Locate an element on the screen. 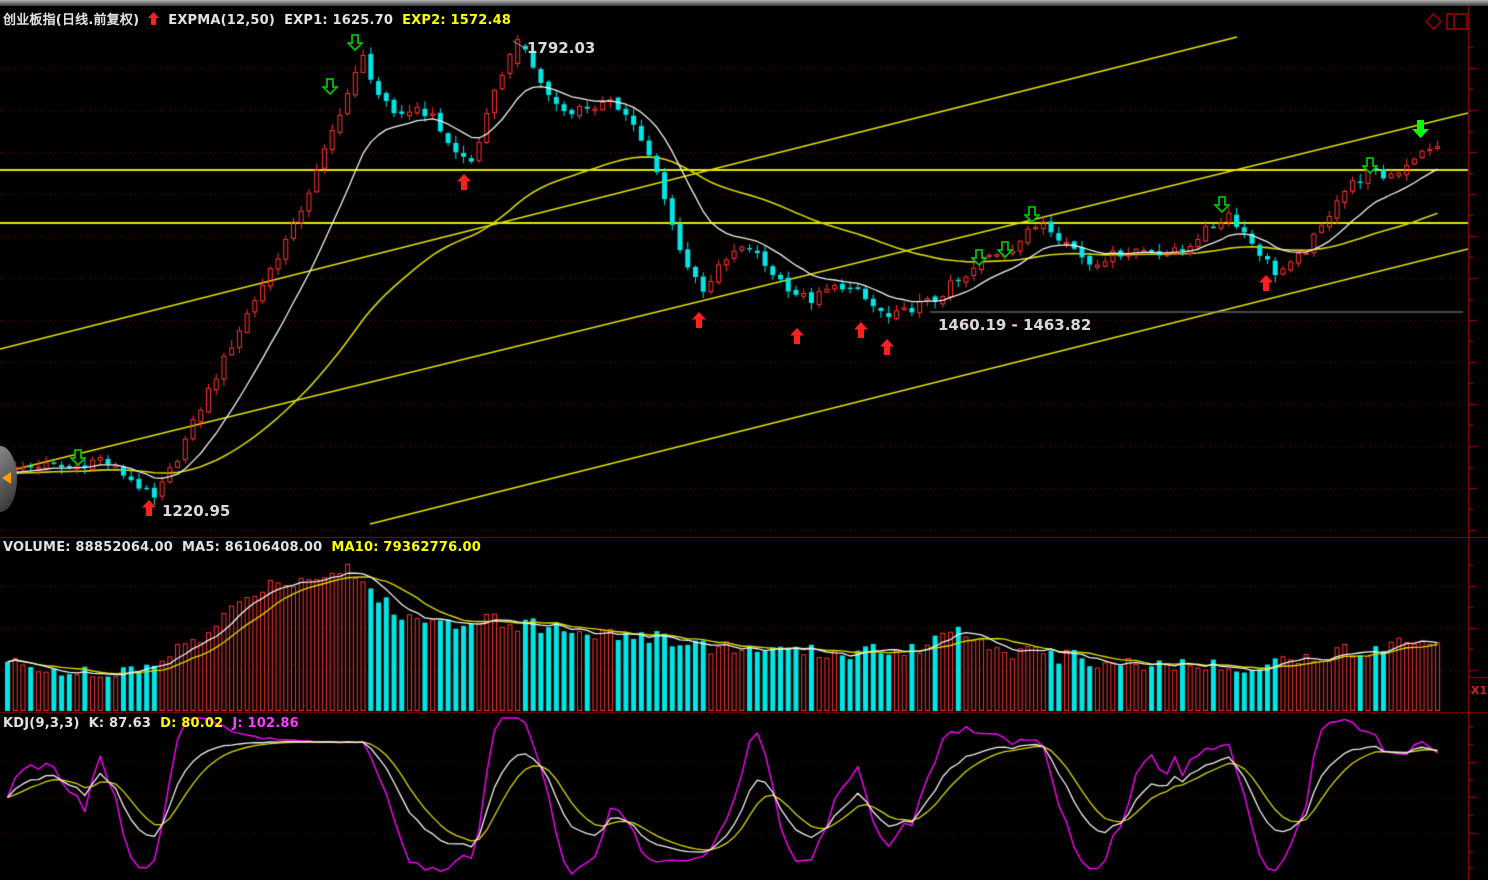 The image size is (1488, 880). peak-price-annotation: 1792.03 is located at coordinates (561, 48).